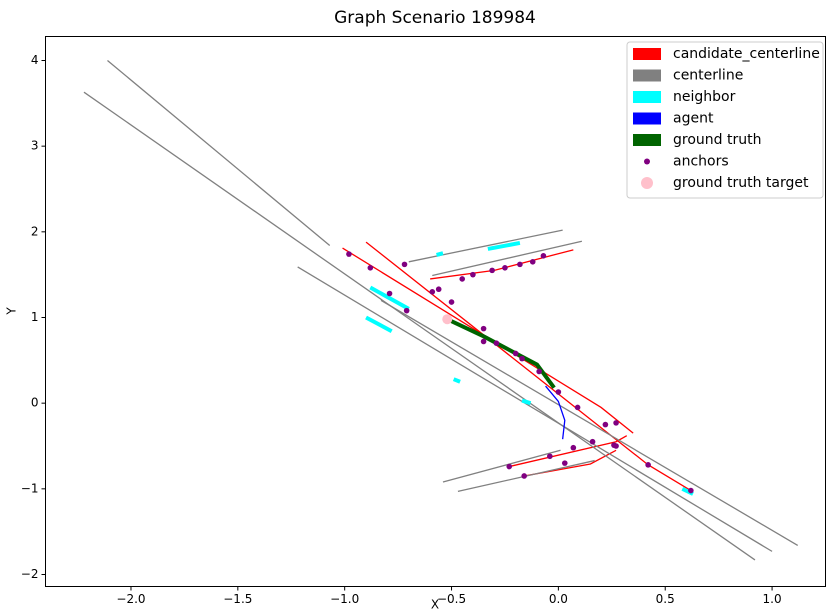  What do you see at coordinates (344, 599) in the screenshot?
I see `x-tick-label: −1.0` at bounding box center [344, 599].